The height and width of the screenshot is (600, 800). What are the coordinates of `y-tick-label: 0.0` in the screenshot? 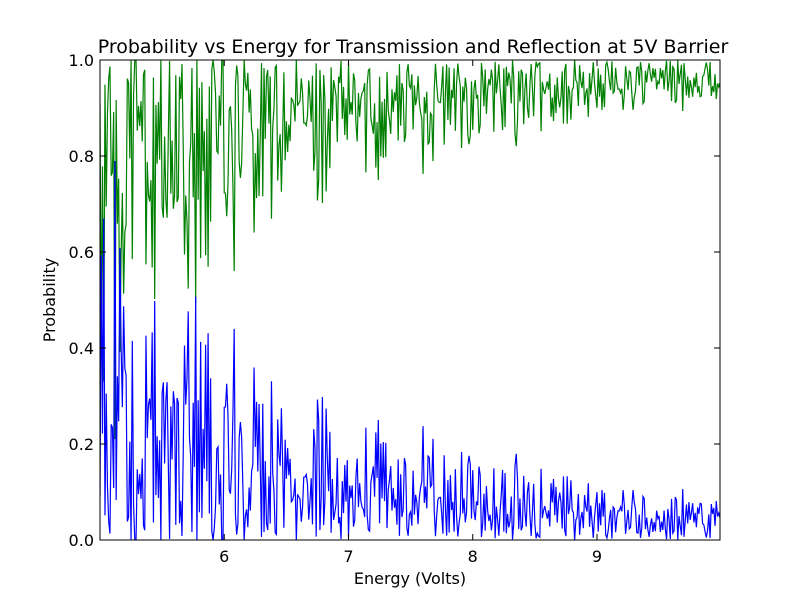 It's located at (81, 540).